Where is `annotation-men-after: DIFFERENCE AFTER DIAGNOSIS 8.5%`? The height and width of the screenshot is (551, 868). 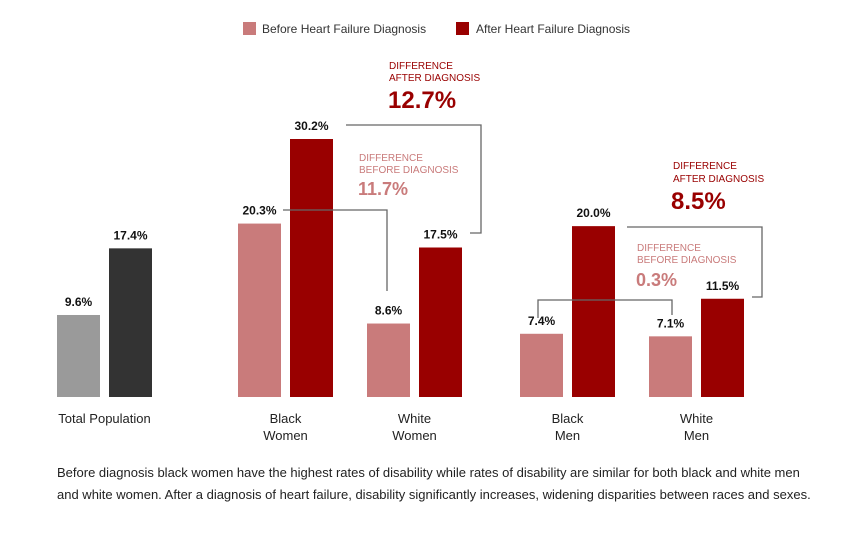
annotation-men-after: DIFFERENCE AFTER DIAGNOSIS 8.5% is located at coordinates (717, 188).